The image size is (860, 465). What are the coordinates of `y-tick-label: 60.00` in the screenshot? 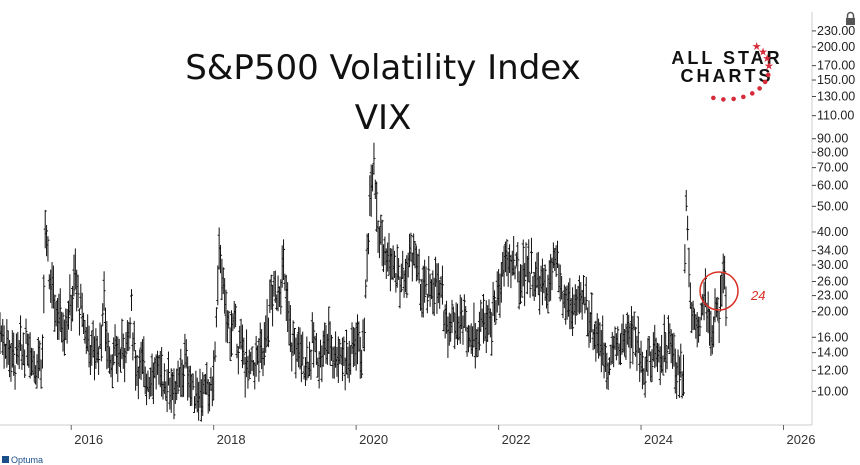 It's located at (832, 185).